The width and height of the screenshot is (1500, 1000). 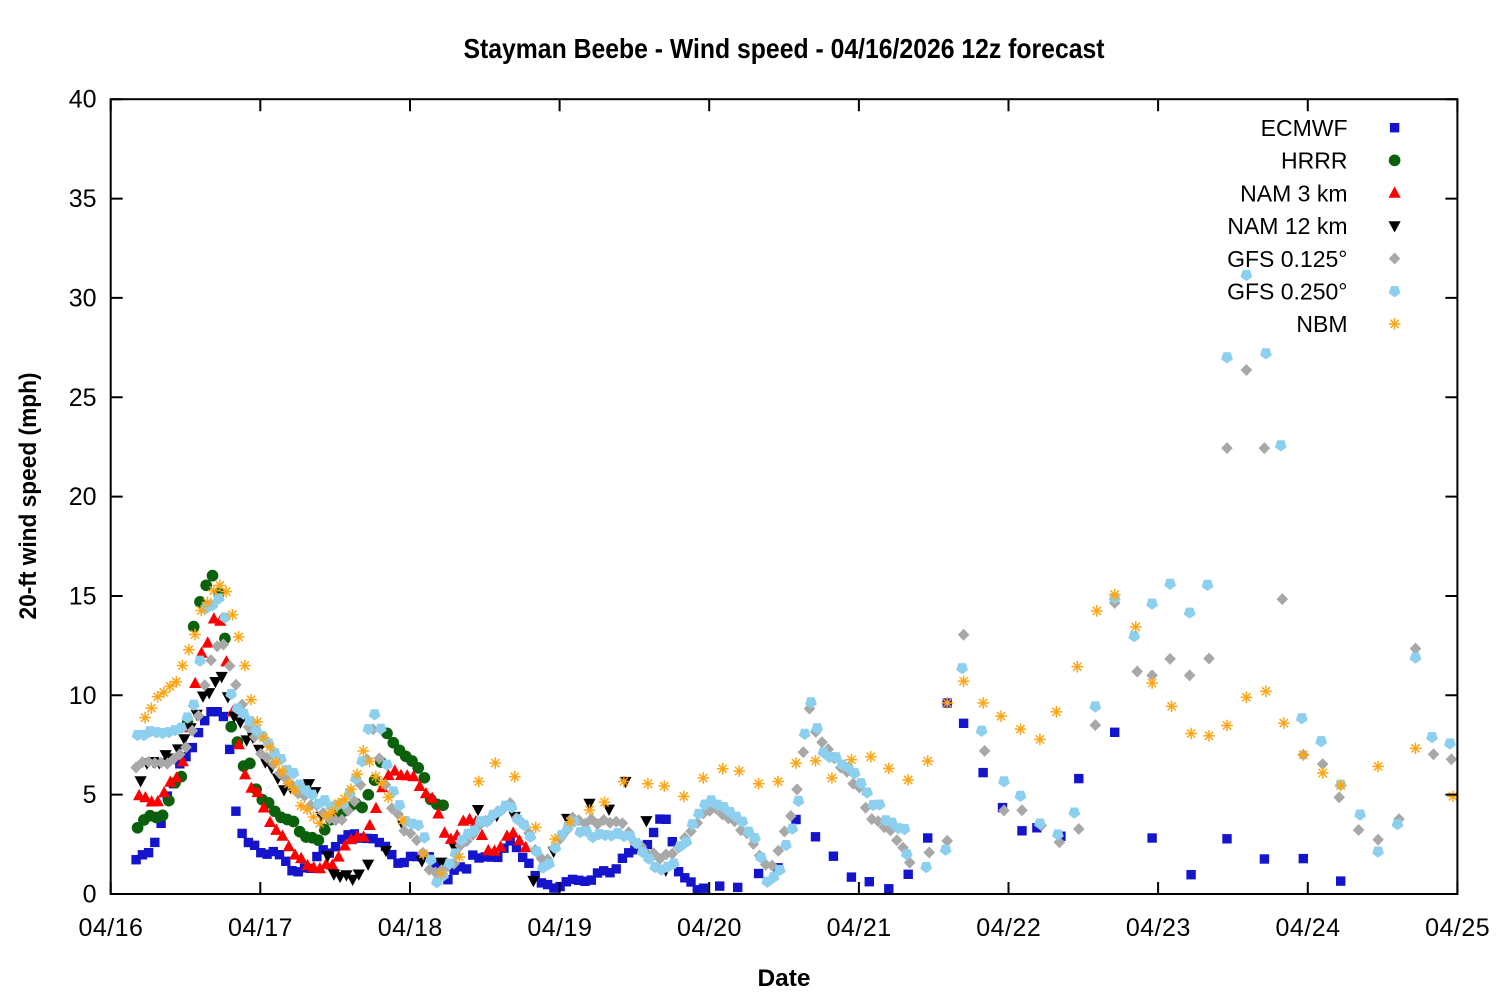 I want to click on svg-text: 04/22, so click(x=1008, y=928).